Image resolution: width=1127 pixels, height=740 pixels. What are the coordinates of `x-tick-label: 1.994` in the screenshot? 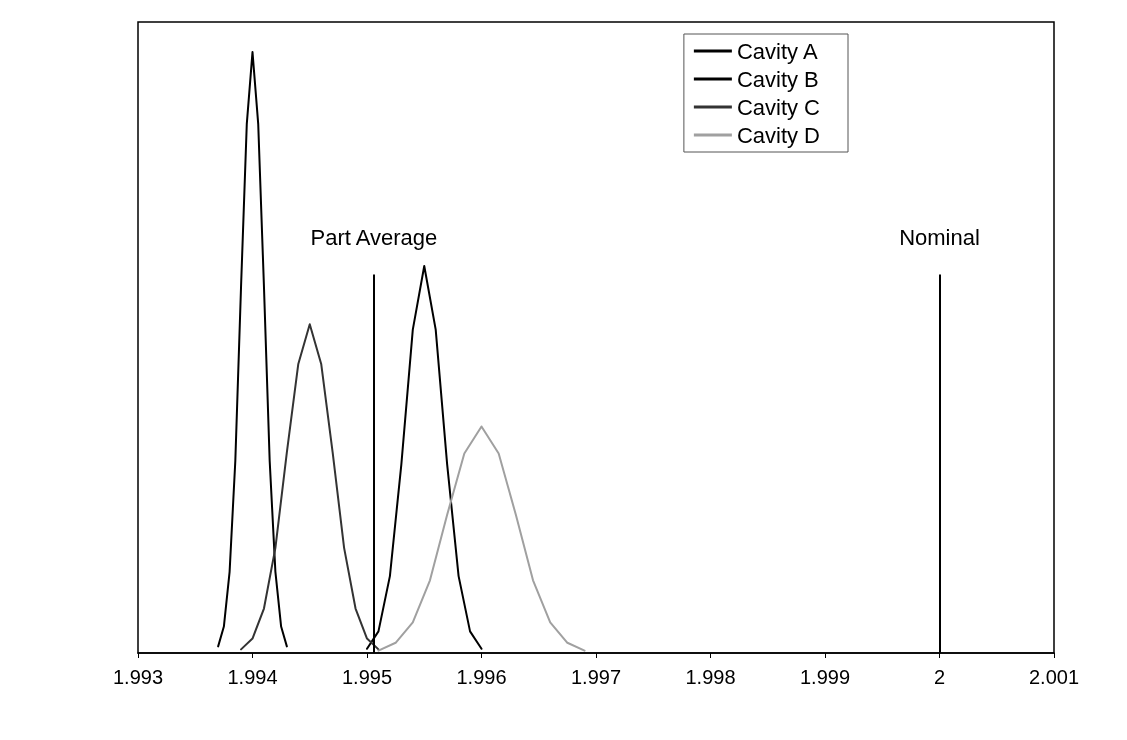 It's located at (252, 677).